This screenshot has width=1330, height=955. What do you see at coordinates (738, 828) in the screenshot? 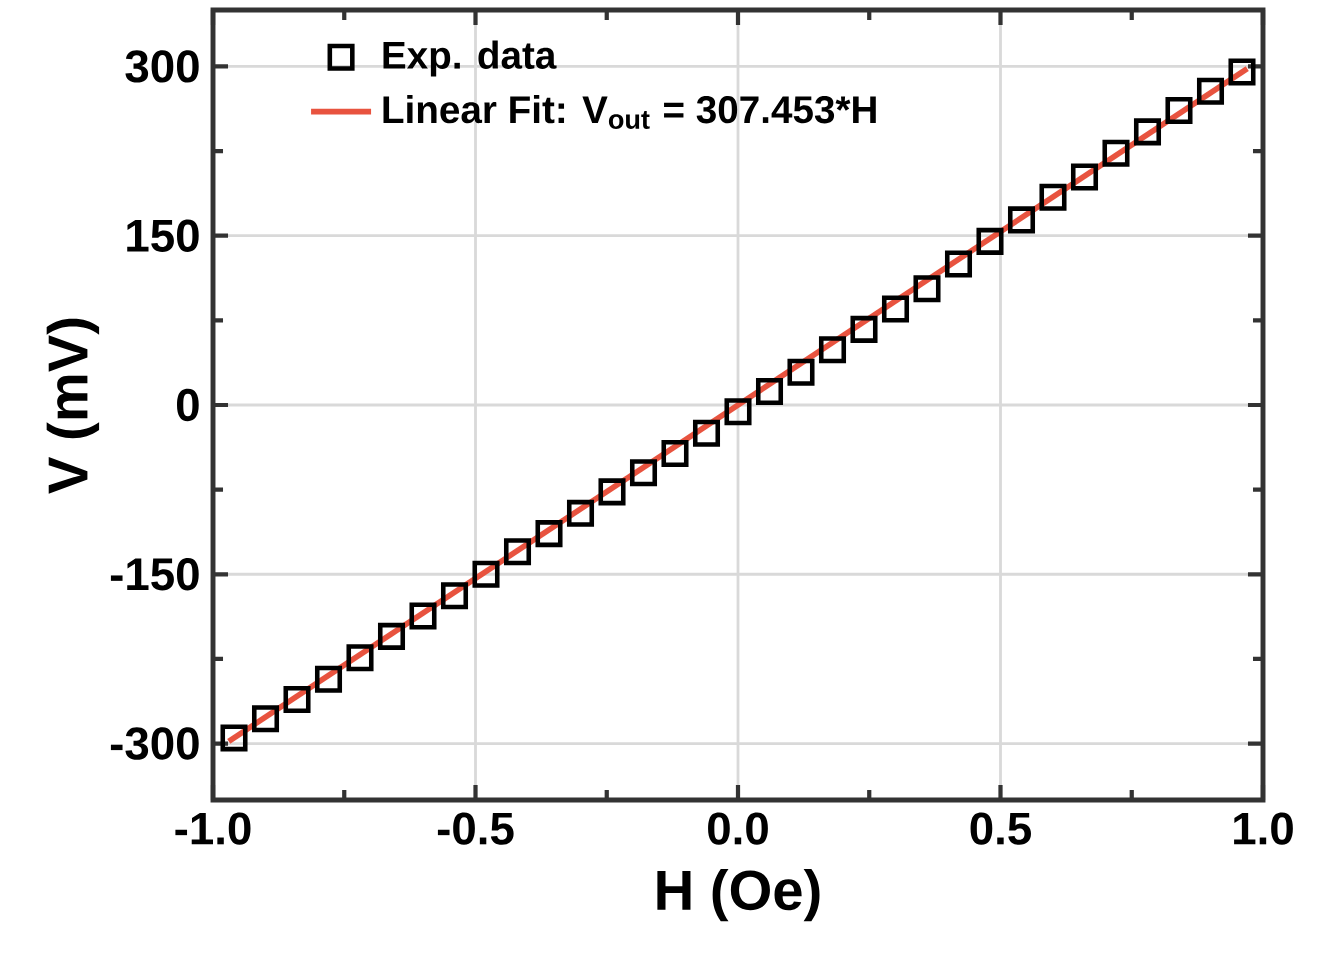
I see `x-tick-label: 0.0` at bounding box center [738, 828].